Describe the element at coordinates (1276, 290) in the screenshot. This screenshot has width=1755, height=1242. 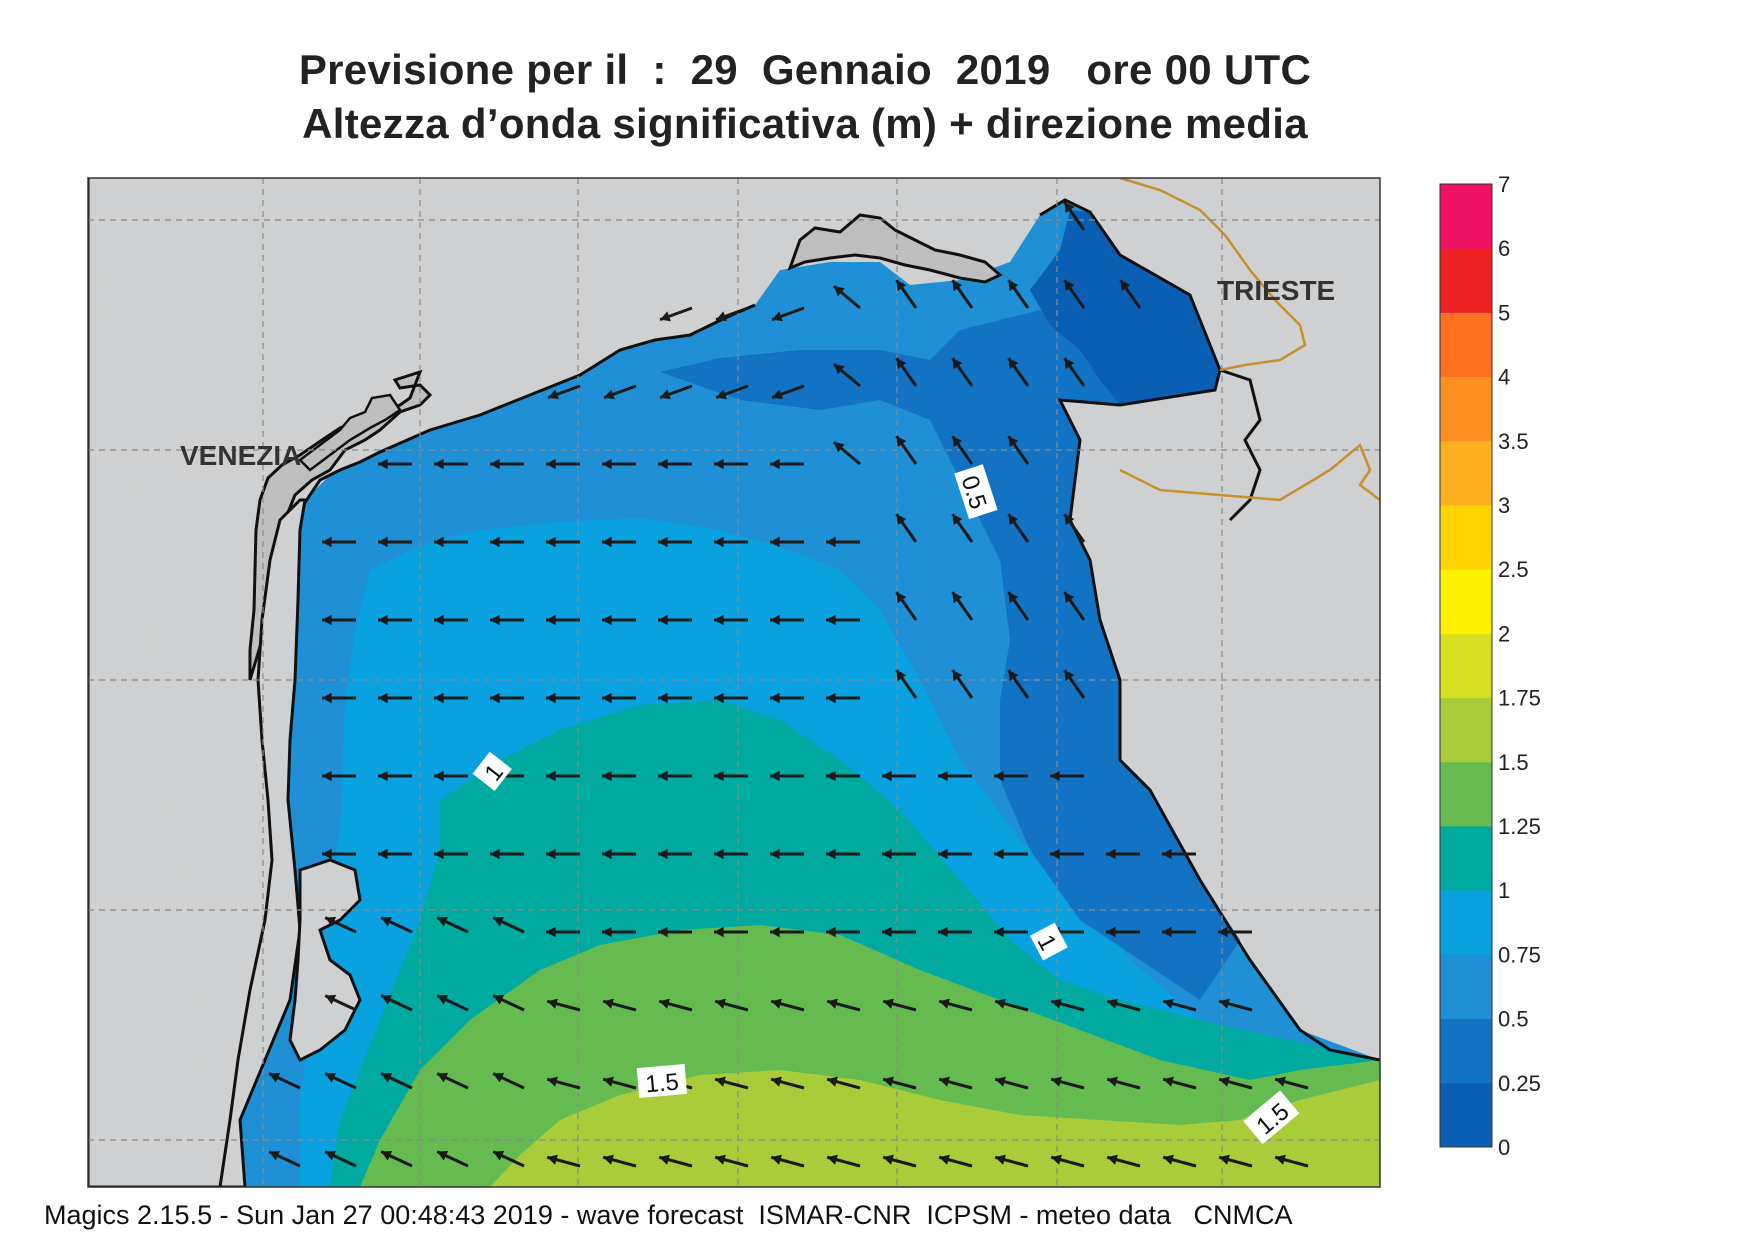
I see `place-label-trieste: TRIESTE` at that location.